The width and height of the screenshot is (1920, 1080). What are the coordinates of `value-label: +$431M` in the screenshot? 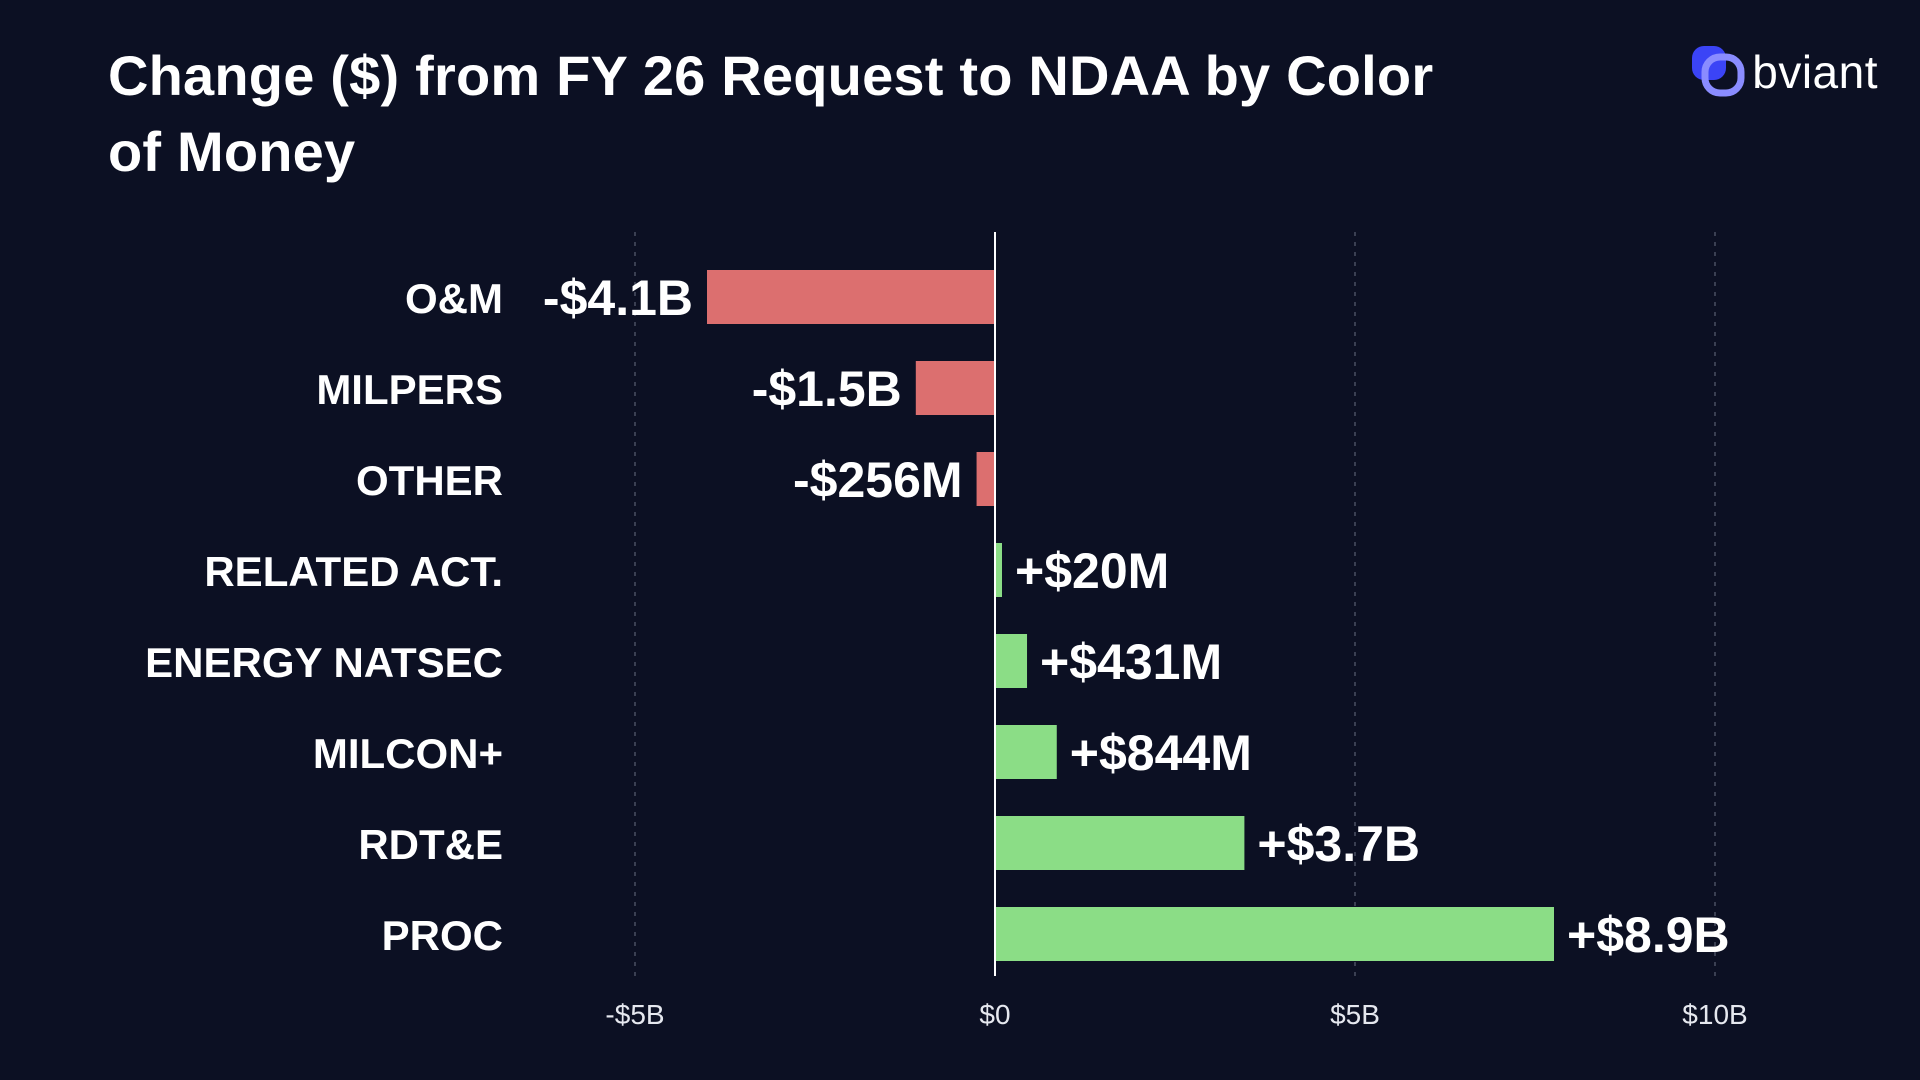 It's located at (1131, 662).